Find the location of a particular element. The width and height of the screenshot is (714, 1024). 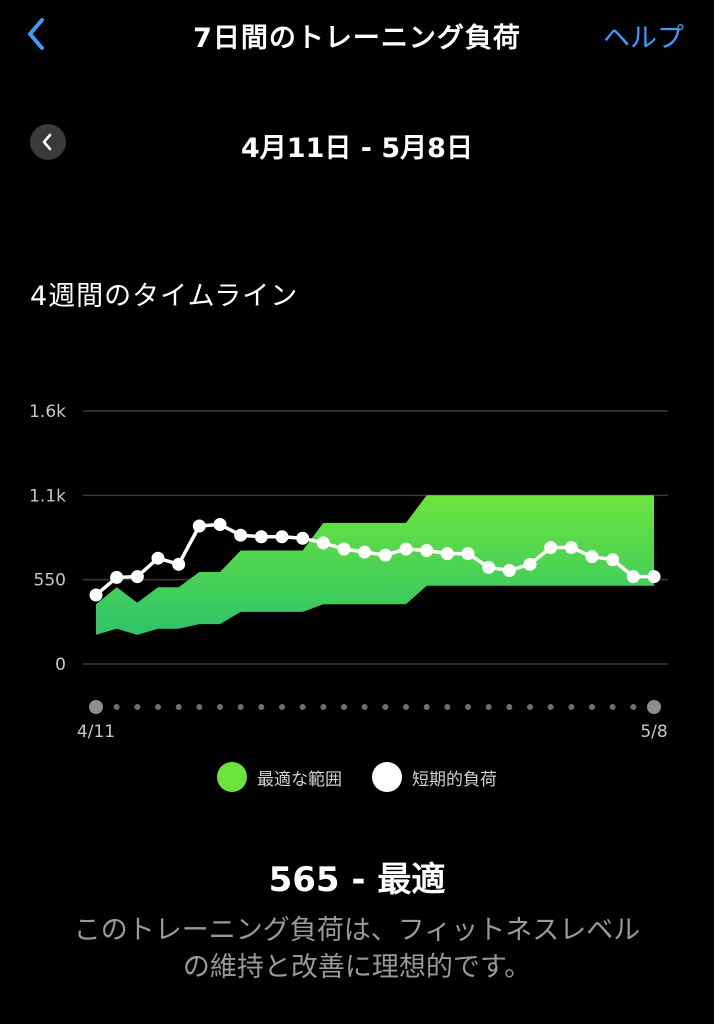

description-line-2: の維持と改善に理想的です。 is located at coordinates (357, 967).